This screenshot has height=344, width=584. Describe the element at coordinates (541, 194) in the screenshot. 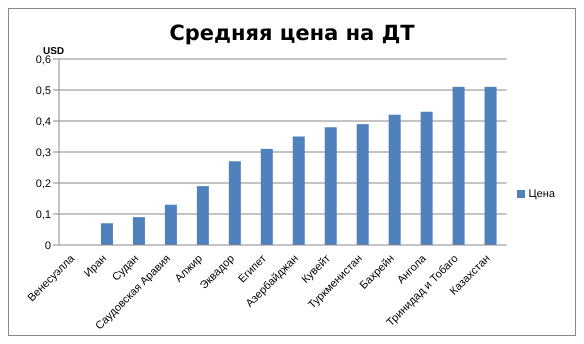

I see `legend-label: Цена` at that location.